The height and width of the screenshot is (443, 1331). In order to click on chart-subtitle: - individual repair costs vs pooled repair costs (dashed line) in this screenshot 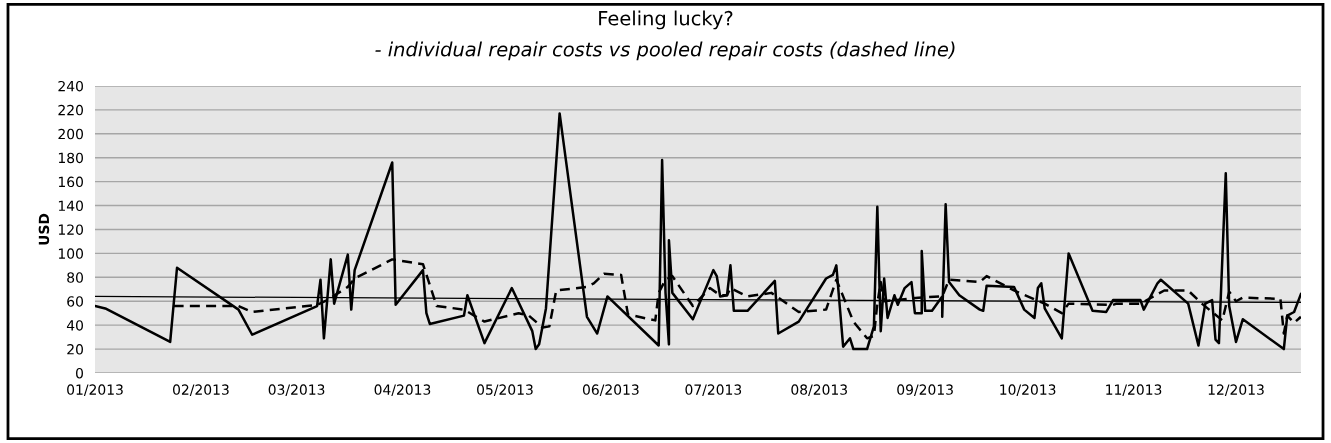, I will do `click(665, 51)`.